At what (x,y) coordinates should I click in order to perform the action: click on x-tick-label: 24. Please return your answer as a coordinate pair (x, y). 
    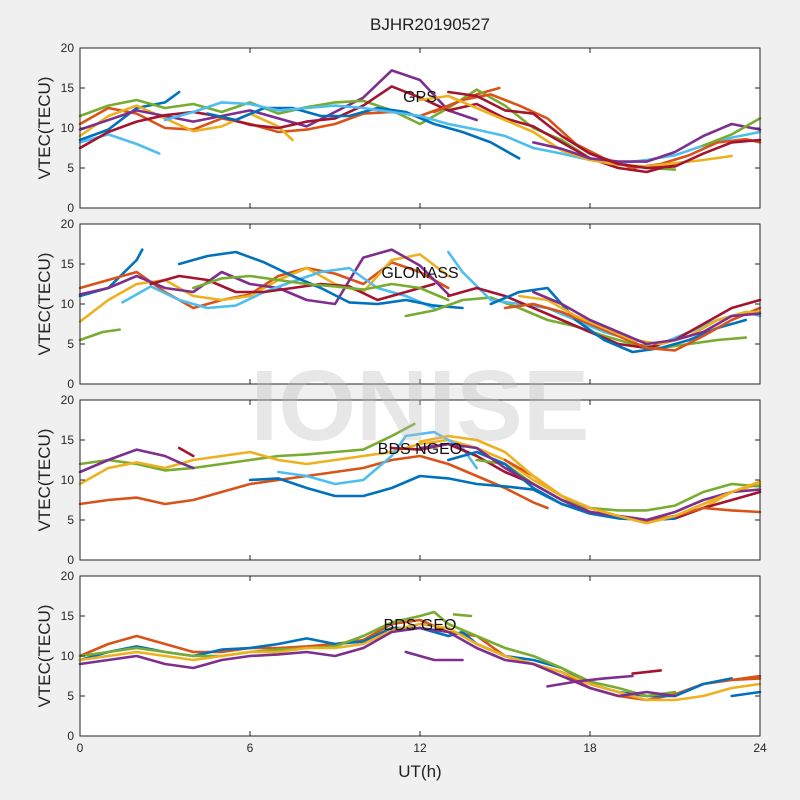
    Looking at the image, I should click on (760, 748).